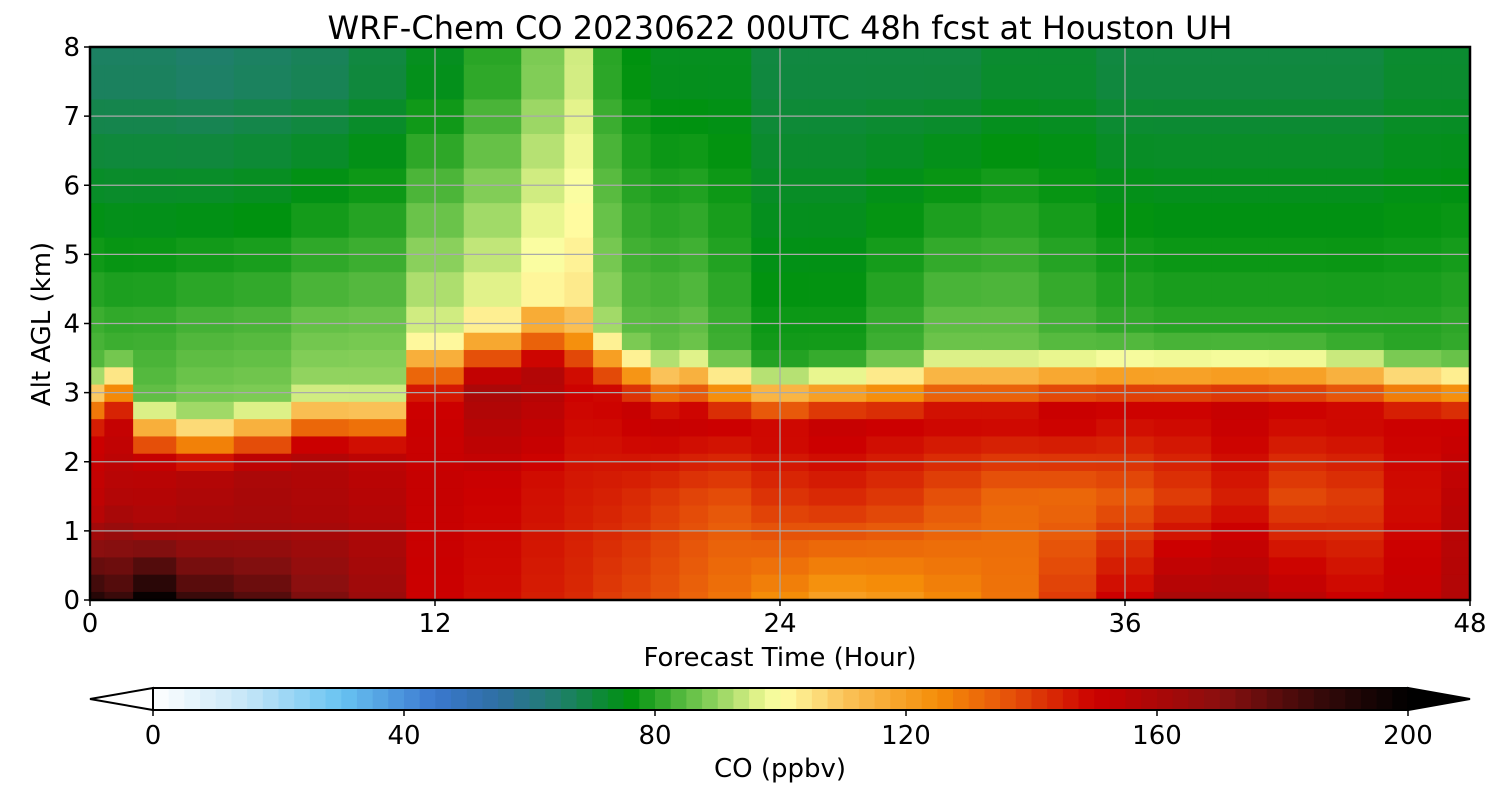 The width and height of the screenshot is (1500, 800). Describe the element at coordinates (779, 624) in the screenshot. I see `x-tick-label: 24` at that location.